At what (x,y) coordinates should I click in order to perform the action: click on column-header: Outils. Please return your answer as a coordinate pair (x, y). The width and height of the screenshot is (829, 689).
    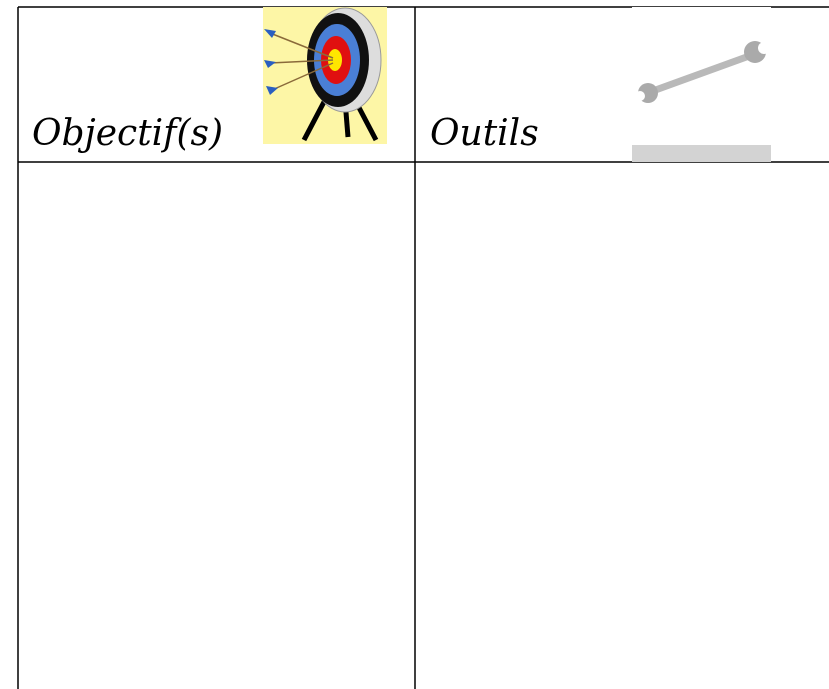
    Looking at the image, I should click on (484, 133).